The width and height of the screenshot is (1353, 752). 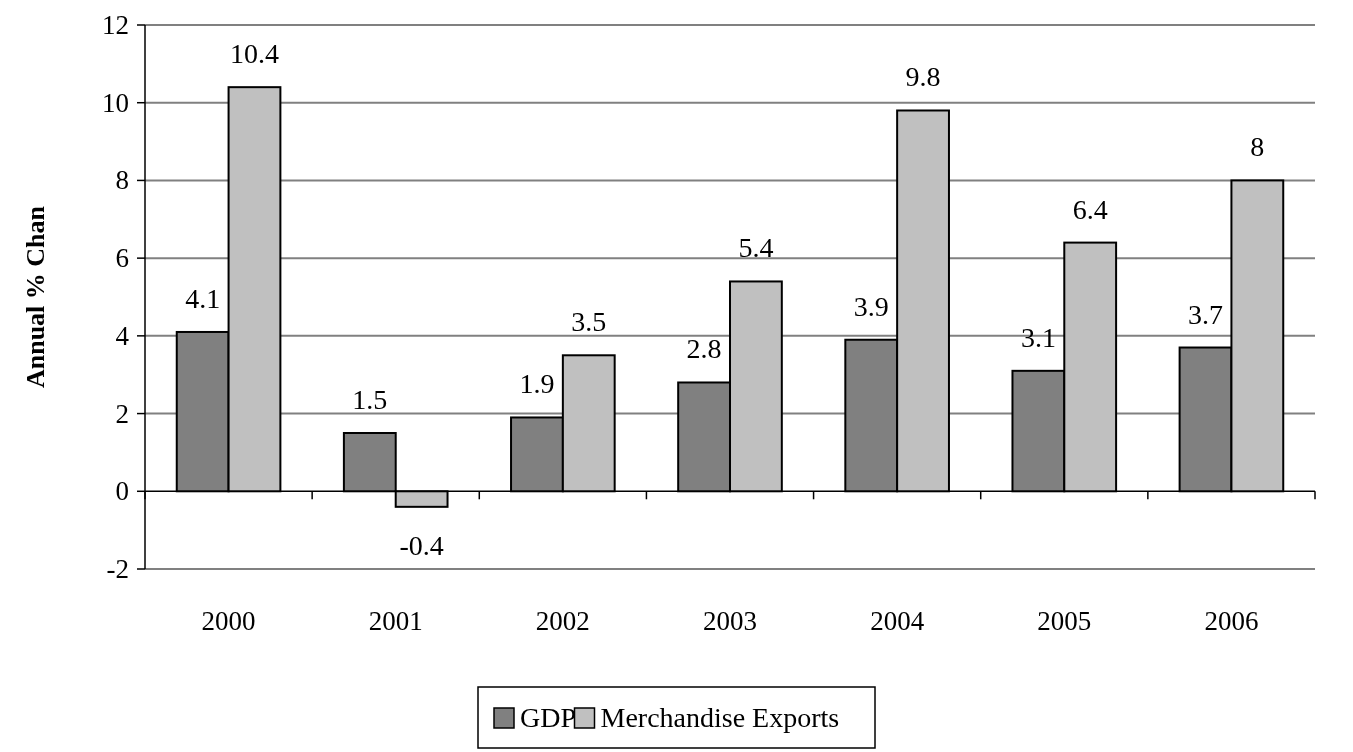 I want to click on data-label: 10.4, so click(x=254, y=54).